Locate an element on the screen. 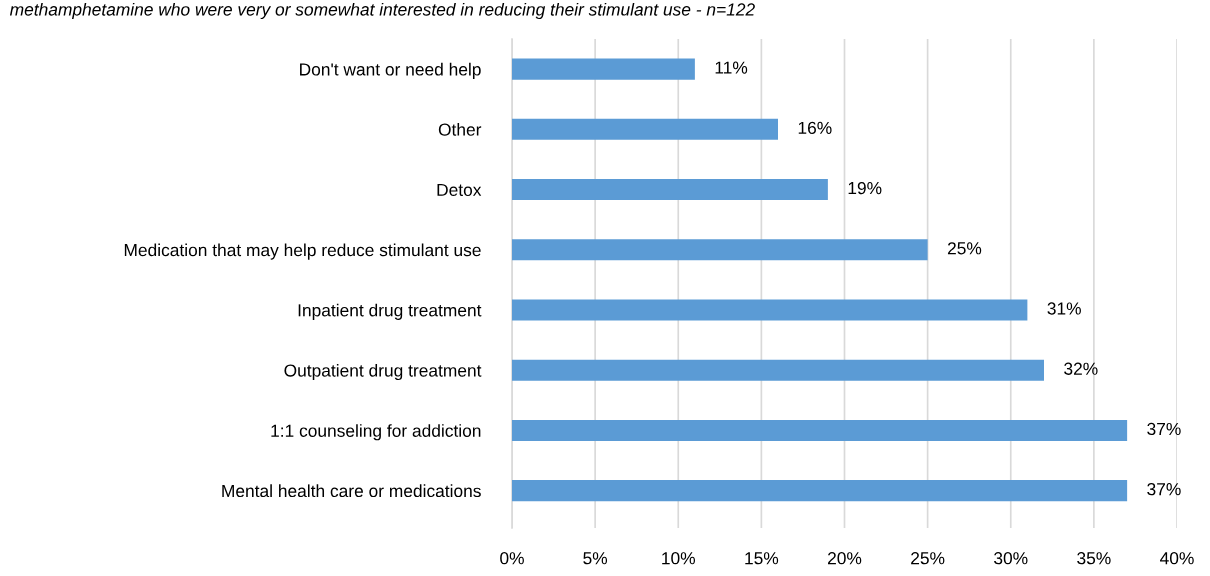 This screenshot has width=1210, height=576. data-label: 25% is located at coordinates (964, 248).